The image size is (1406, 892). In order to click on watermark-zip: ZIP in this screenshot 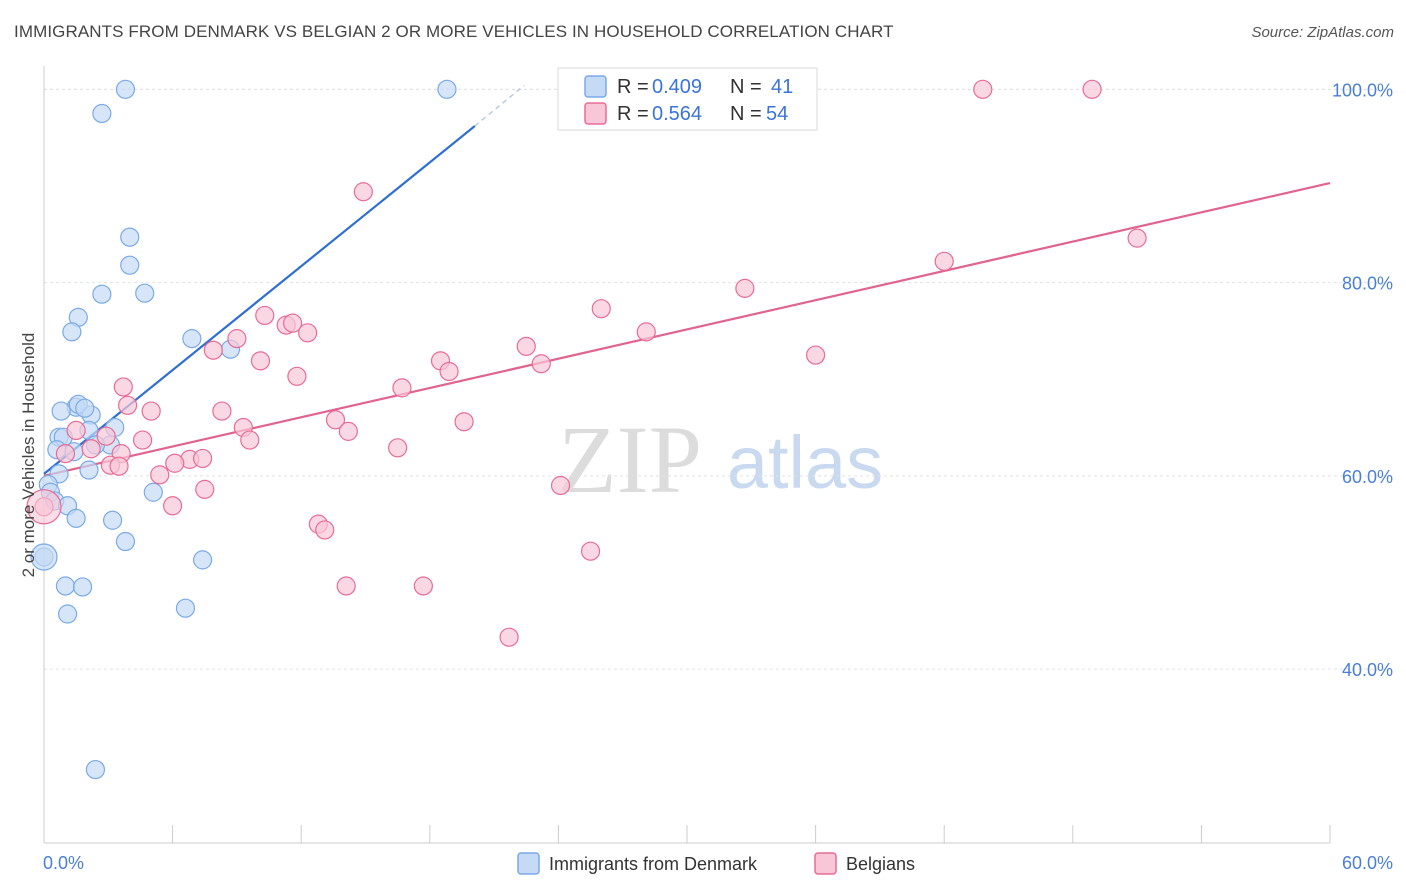, I will do `click(630, 459)`.